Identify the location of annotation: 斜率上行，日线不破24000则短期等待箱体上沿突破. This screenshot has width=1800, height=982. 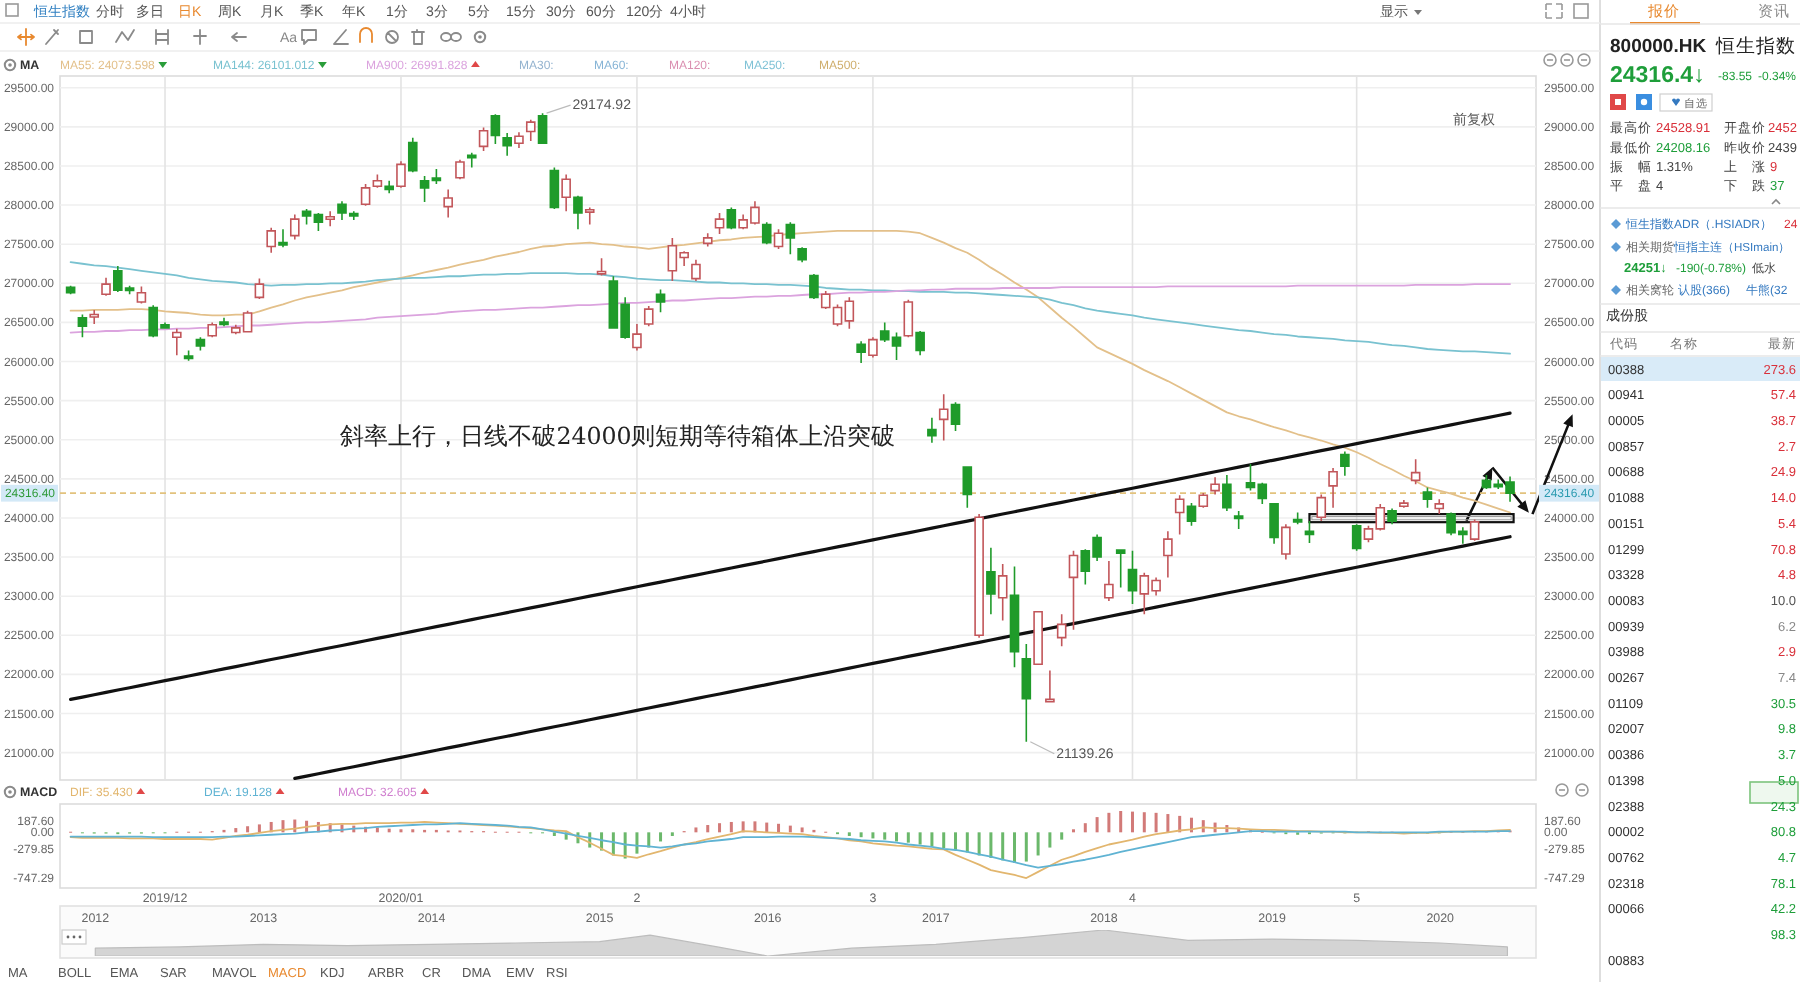
(618, 436).